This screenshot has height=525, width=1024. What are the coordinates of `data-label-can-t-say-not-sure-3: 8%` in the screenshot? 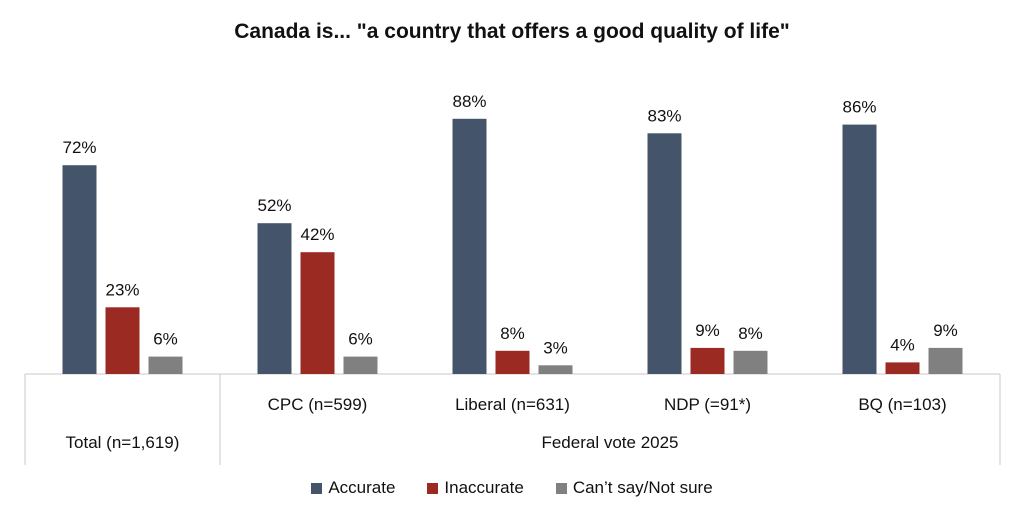 It's located at (750, 333).